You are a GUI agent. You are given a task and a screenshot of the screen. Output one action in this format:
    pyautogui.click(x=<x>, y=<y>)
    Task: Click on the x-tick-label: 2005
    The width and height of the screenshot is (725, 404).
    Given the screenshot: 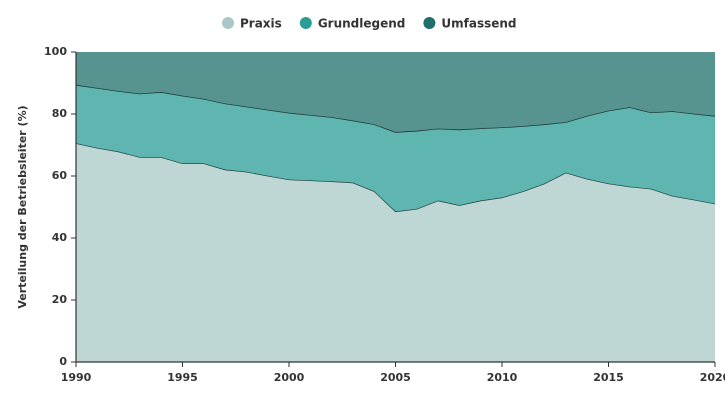 What is the action you would take?
    pyautogui.click(x=395, y=377)
    